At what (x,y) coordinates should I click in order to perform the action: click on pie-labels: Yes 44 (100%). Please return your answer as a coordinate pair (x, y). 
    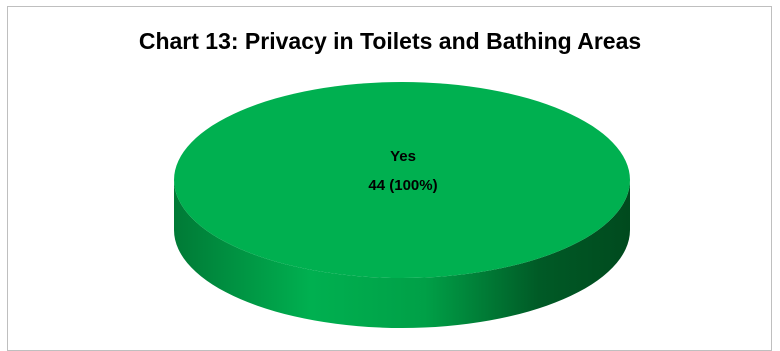
    Looking at the image, I should click on (402, 171).